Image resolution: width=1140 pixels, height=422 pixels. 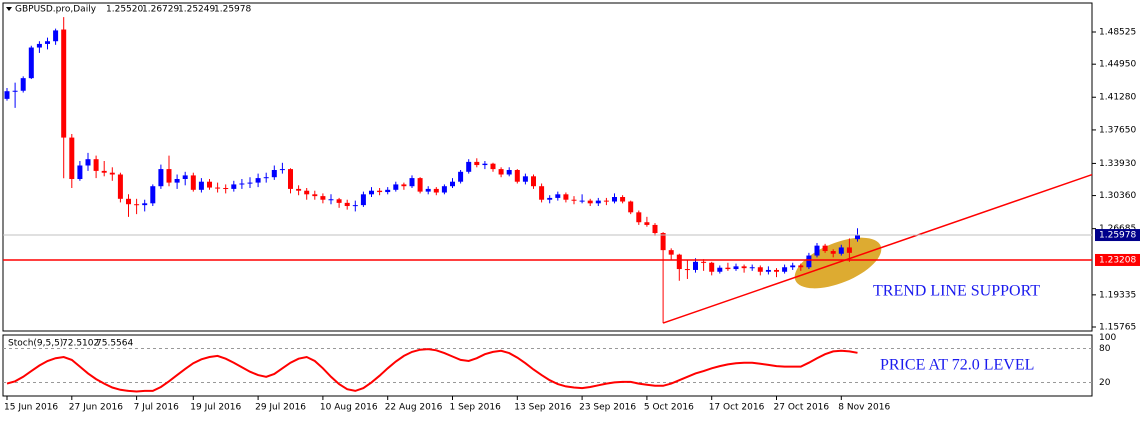 I want to click on x-tick-label: 22 Aug 2016, so click(x=414, y=408).